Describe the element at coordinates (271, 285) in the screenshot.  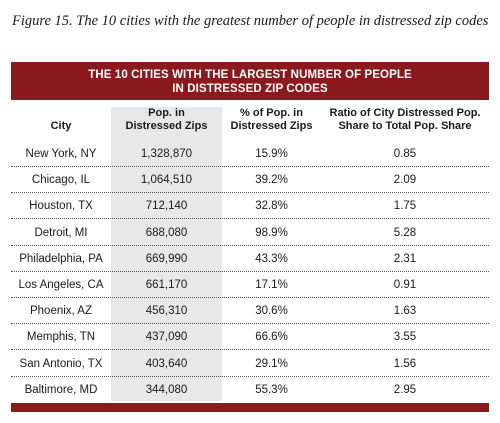
I see `cell-pct: 17.1%` at that location.